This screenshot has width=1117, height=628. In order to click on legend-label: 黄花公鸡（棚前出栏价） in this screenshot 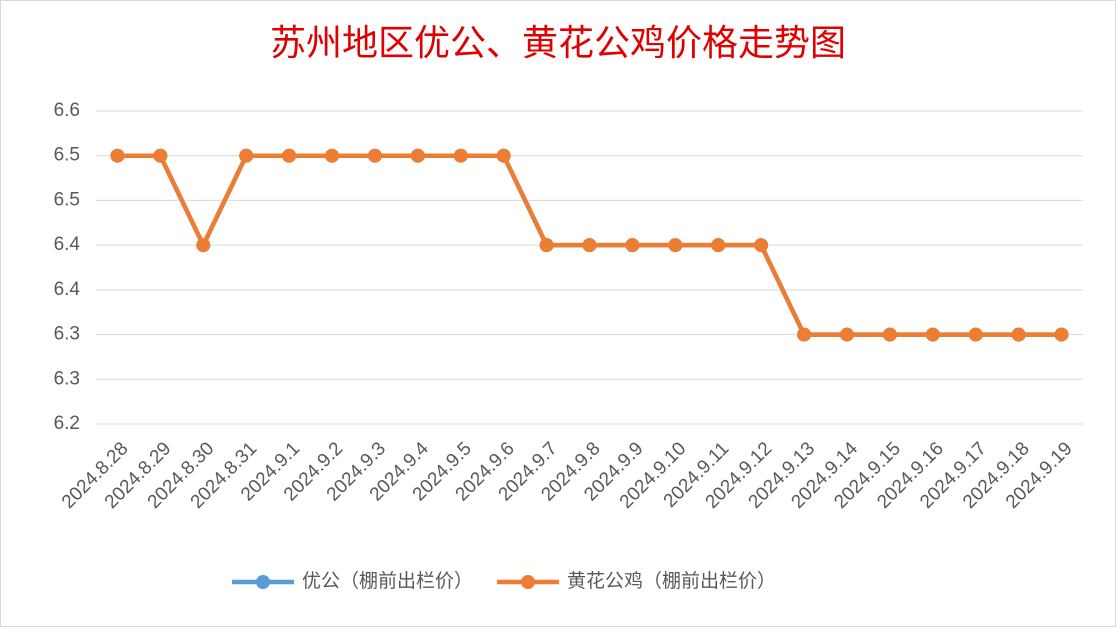, I will do `click(671, 581)`.